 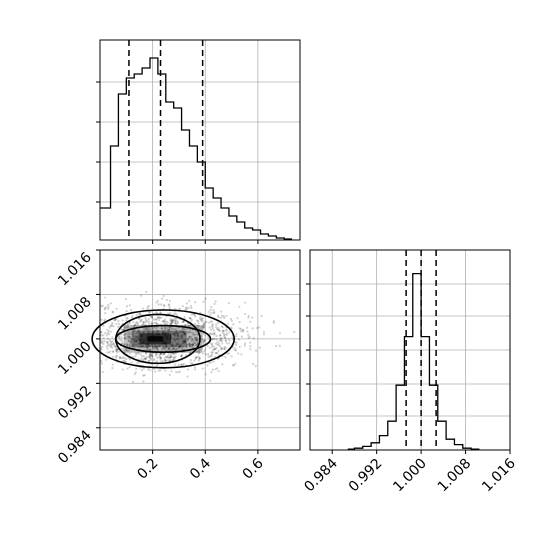 I want to click on histogram-param2, so click(x=413, y=361).